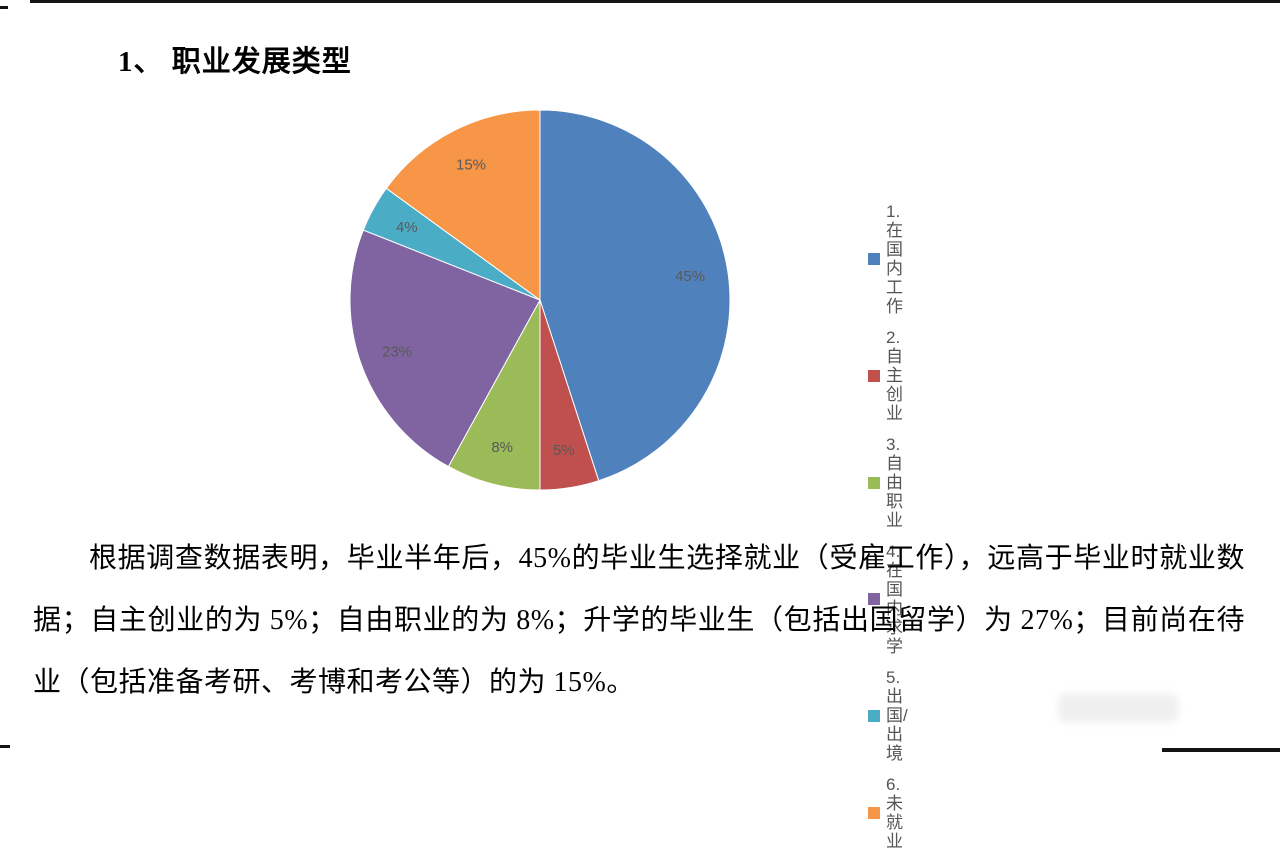 This screenshot has height=851, width=1280. What do you see at coordinates (690, 276) in the screenshot?
I see `pie-slice-label: 45%` at bounding box center [690, 276].